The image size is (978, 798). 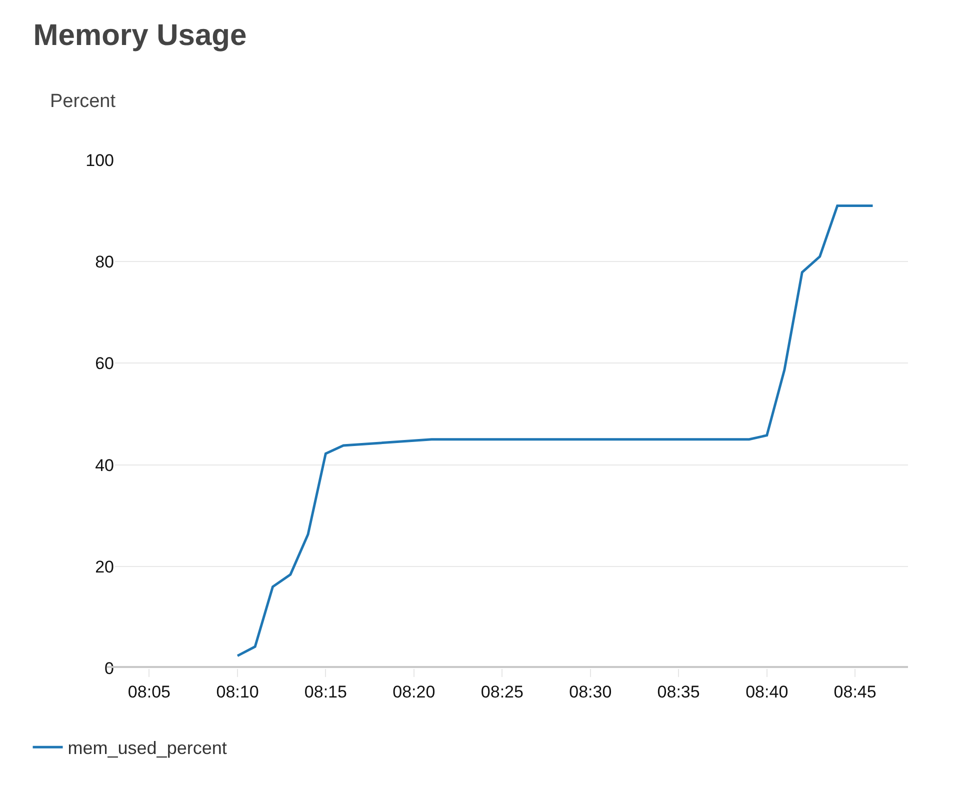 I want to click on x-tick-label: 08:15, so click(x=325, y=692).